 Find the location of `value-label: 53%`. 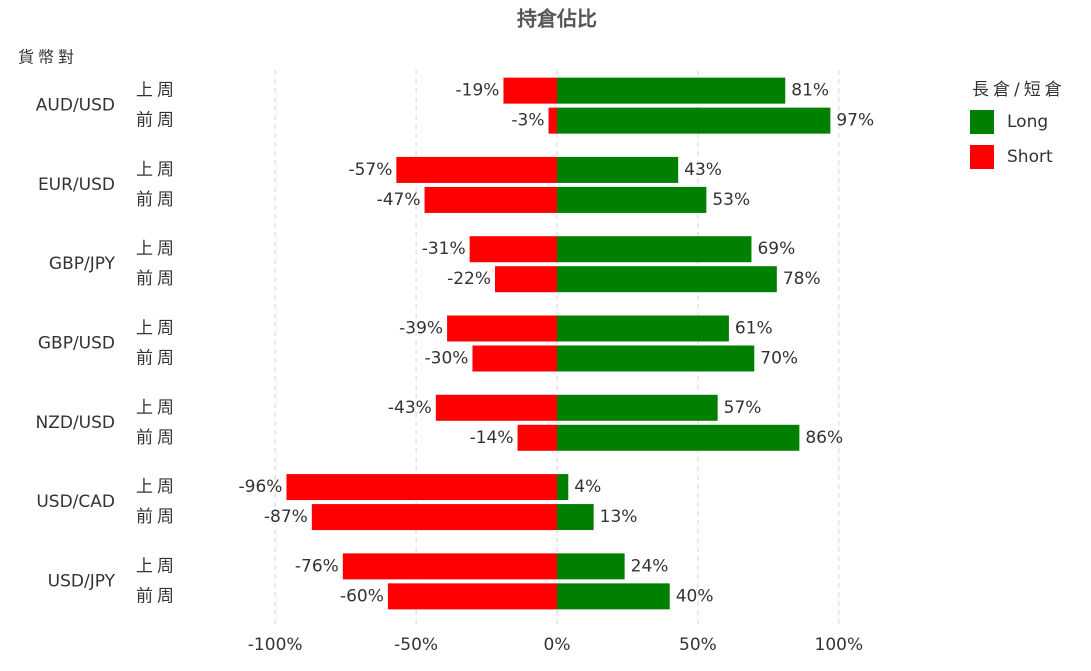

value-label: 53% is located at coordinates (731, 200).